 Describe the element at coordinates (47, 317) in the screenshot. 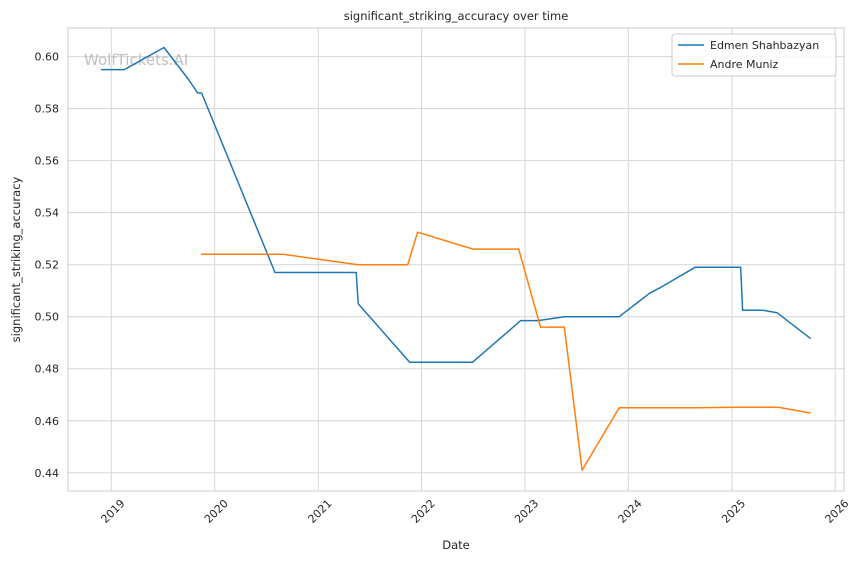

I see `y-tick-label: 0.50` at that location.